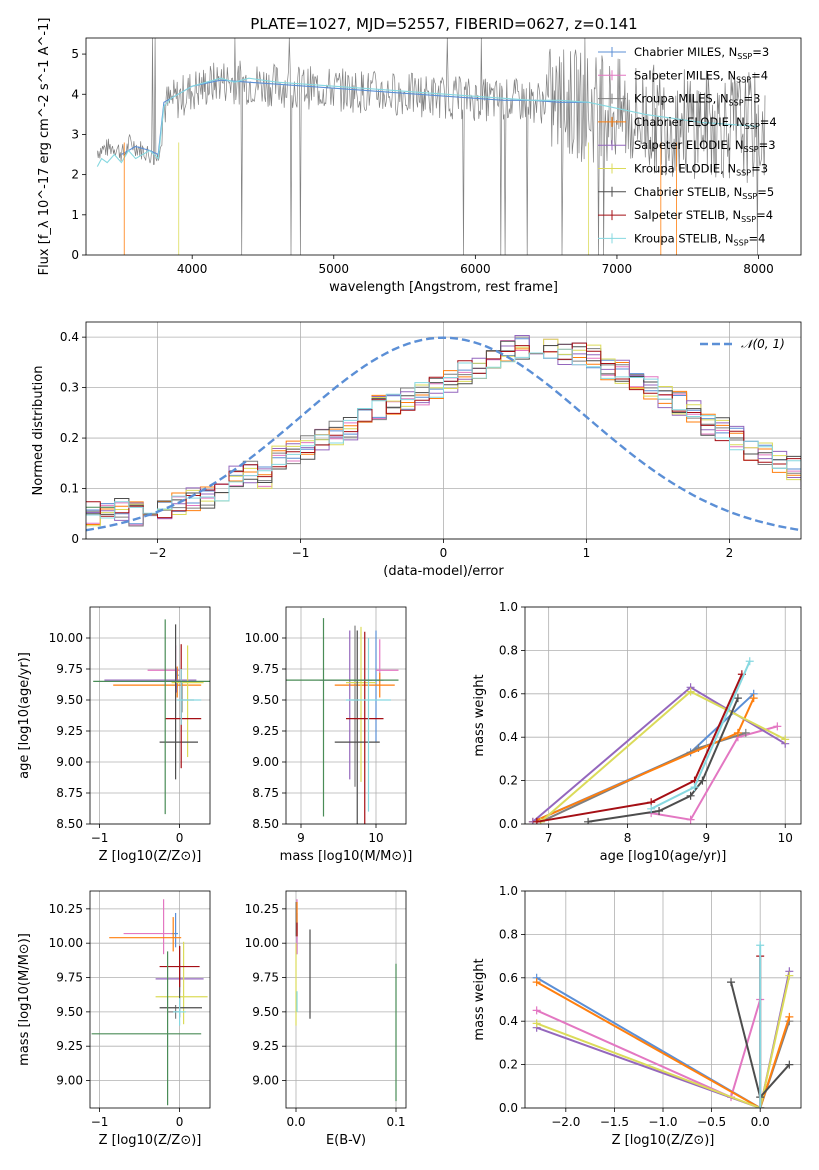 The width and height of the screenshot is (819, 1170). Describe the element at coordinates (44, 147) in the screenshot. I see `y-axis-label: Flux [f_λ 10^-17 erg cm^-2 s^-1 A^-1]` at that location.